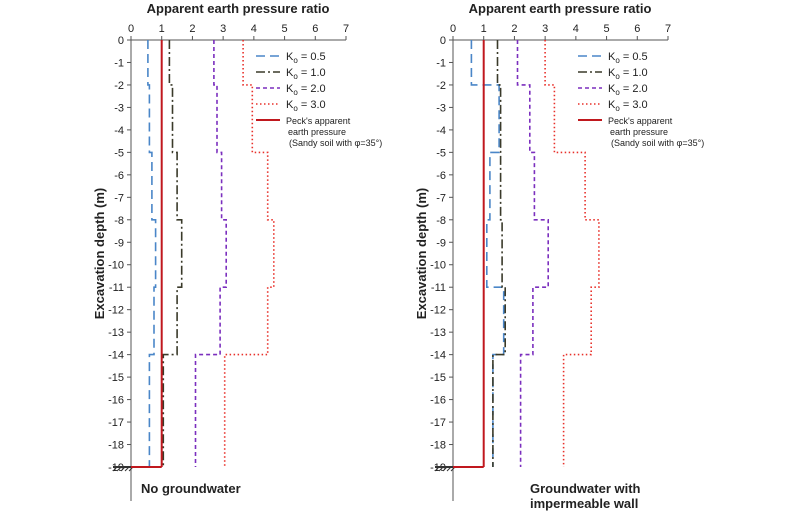 The width and height of the screenshot is (800, 513). I want to click on x-tick-label: 0, so click(131, 29).